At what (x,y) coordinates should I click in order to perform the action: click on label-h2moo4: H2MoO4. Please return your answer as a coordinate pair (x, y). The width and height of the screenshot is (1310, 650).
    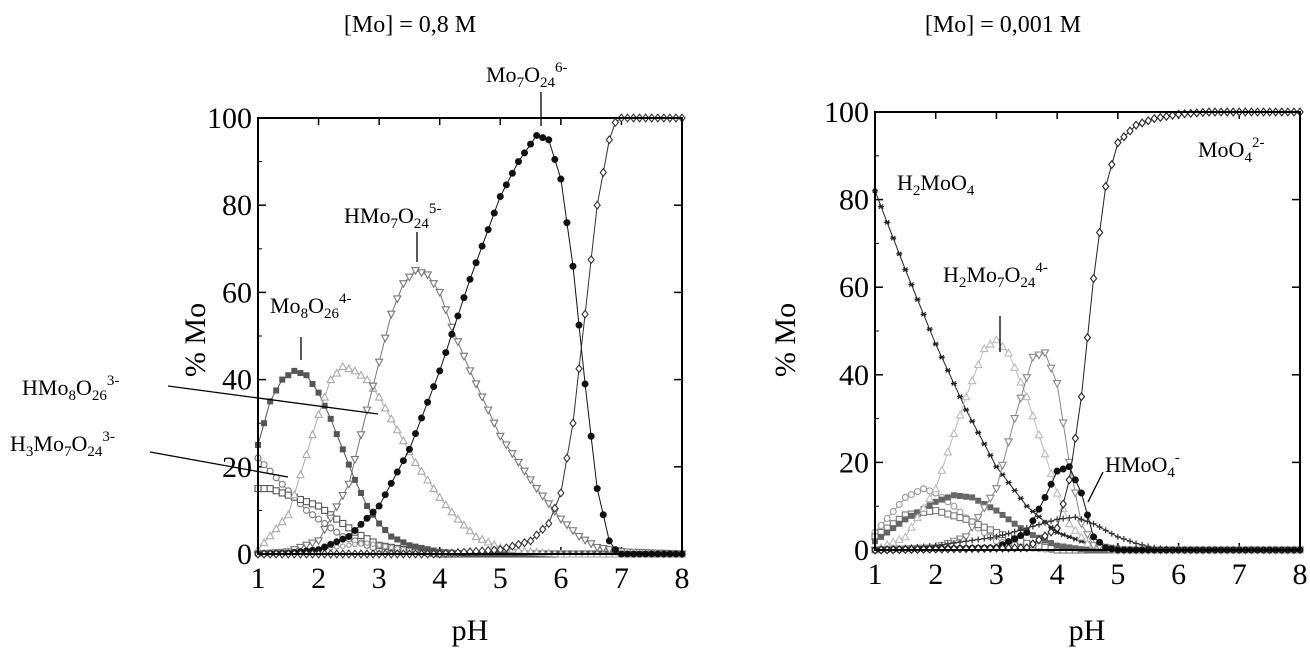
    Looking at the image, I should click on (936, 184).